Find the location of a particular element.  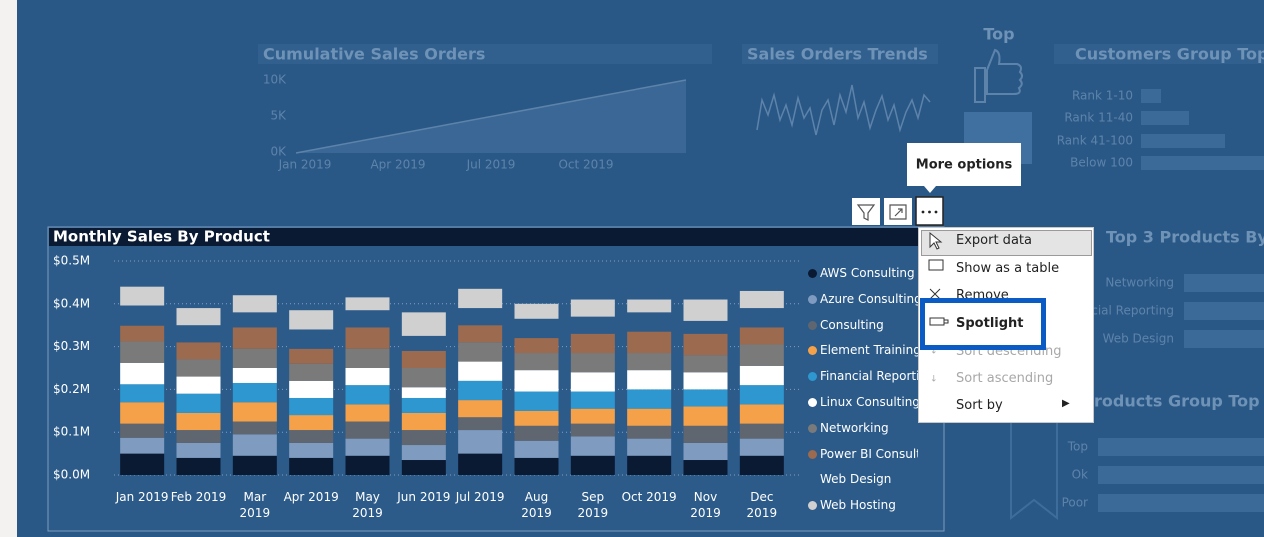

tooltip is located at coordinates (964, 164).